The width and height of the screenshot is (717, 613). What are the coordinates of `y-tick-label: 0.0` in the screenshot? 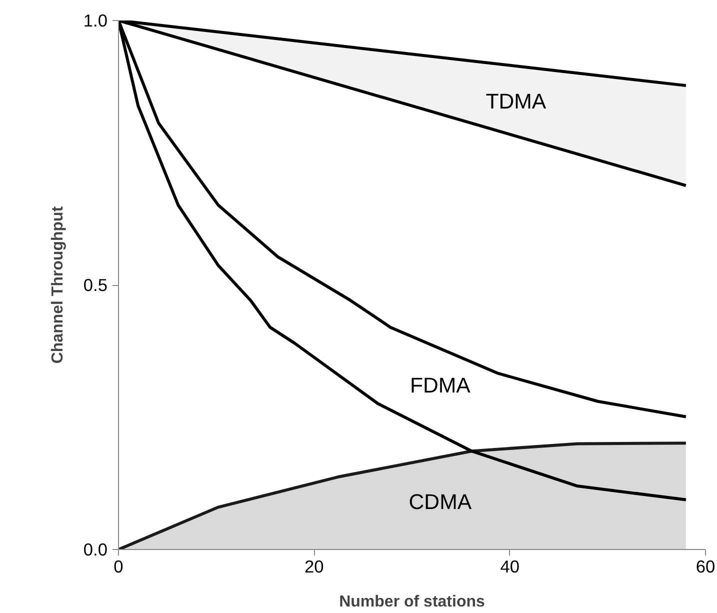 It's located at (95, 550).